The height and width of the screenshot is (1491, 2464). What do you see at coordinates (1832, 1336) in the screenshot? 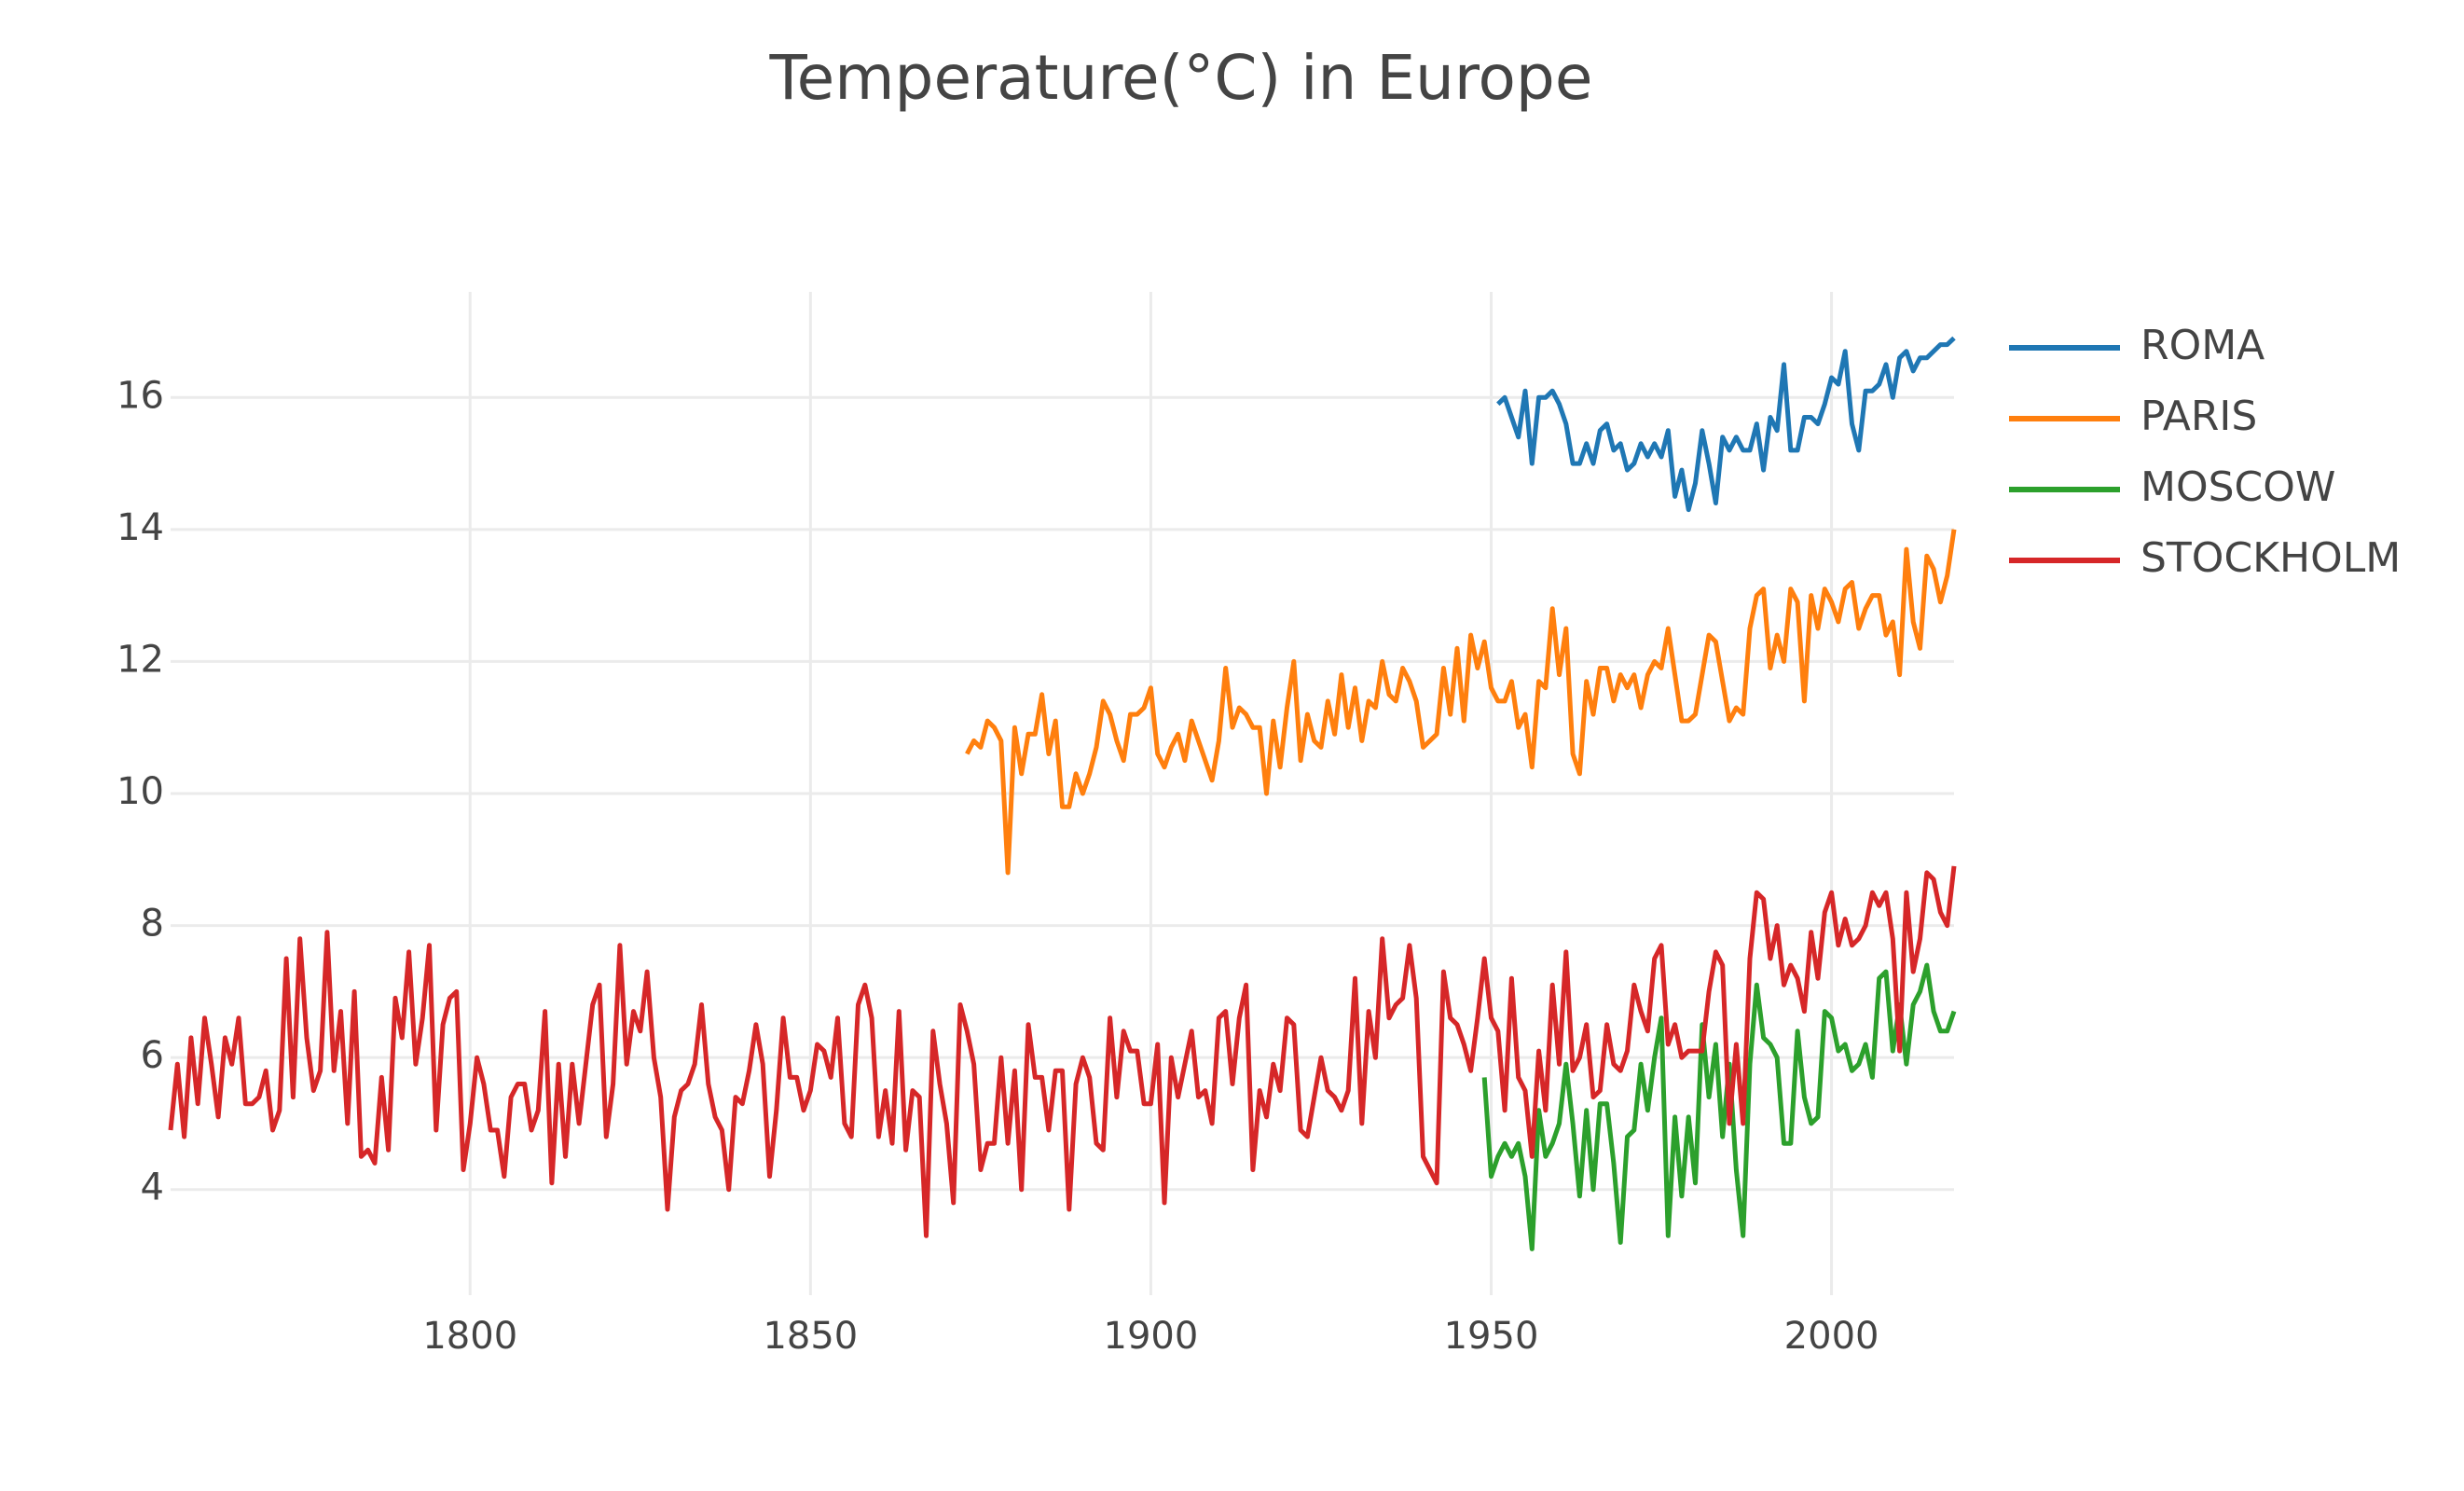
I see `x-tick-label: 2000` at bounding box center [1832, 1336].